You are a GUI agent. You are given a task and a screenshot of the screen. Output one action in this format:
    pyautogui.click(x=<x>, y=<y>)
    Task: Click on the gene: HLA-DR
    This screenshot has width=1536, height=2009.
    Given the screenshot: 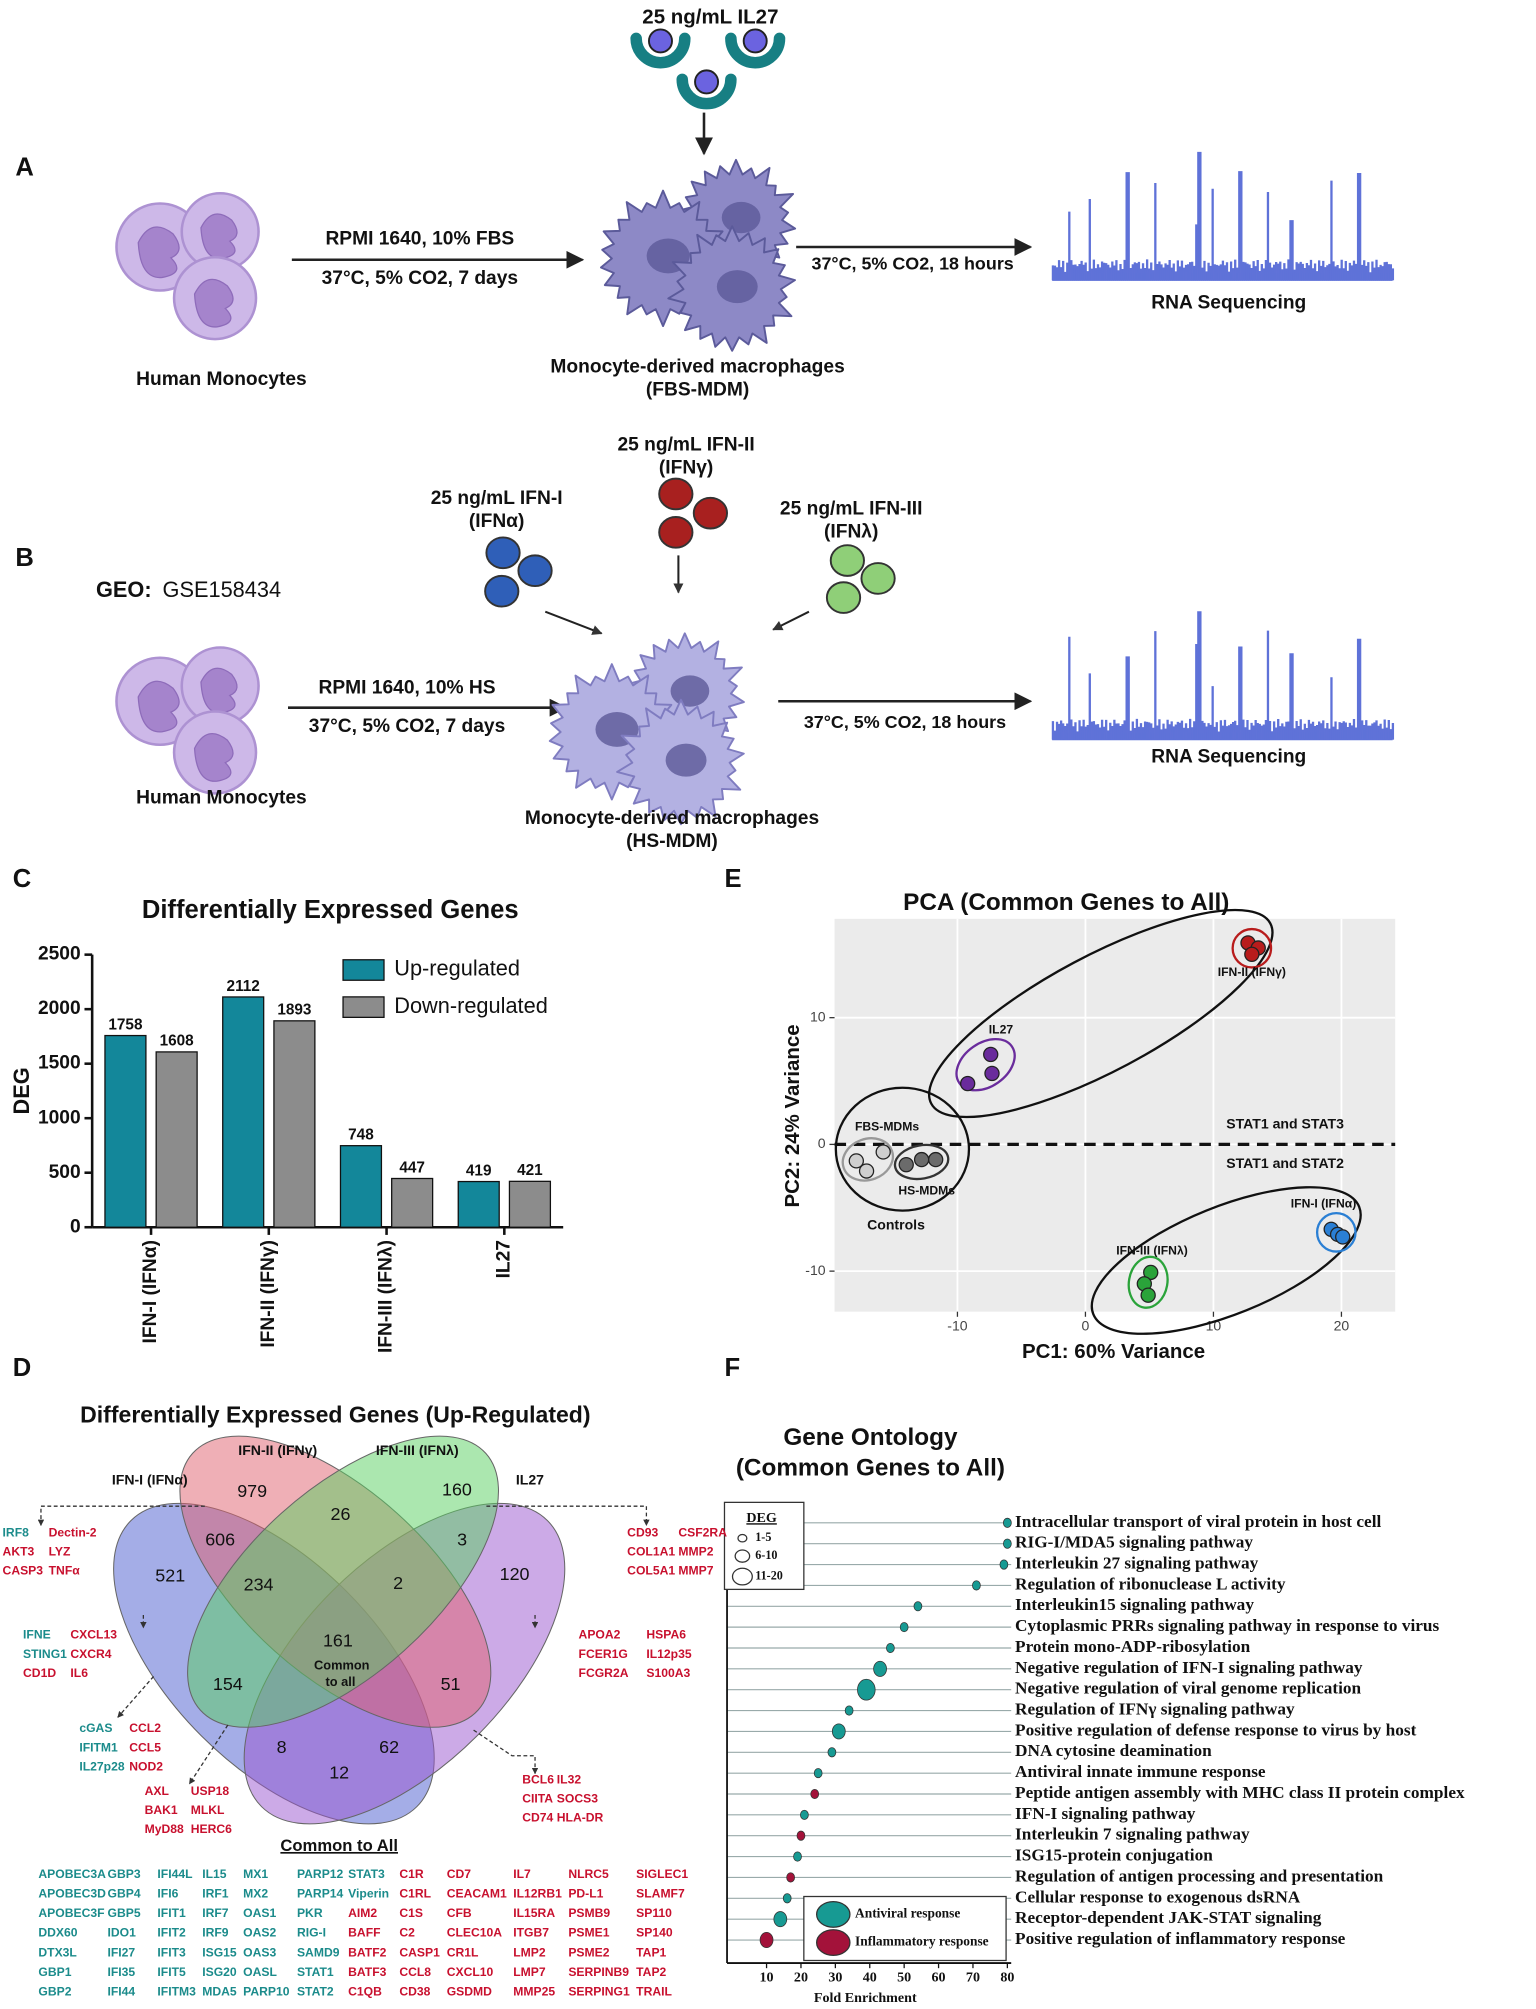 What is the action you would take?
    pyautogui.click(x=580, y=1818)
    